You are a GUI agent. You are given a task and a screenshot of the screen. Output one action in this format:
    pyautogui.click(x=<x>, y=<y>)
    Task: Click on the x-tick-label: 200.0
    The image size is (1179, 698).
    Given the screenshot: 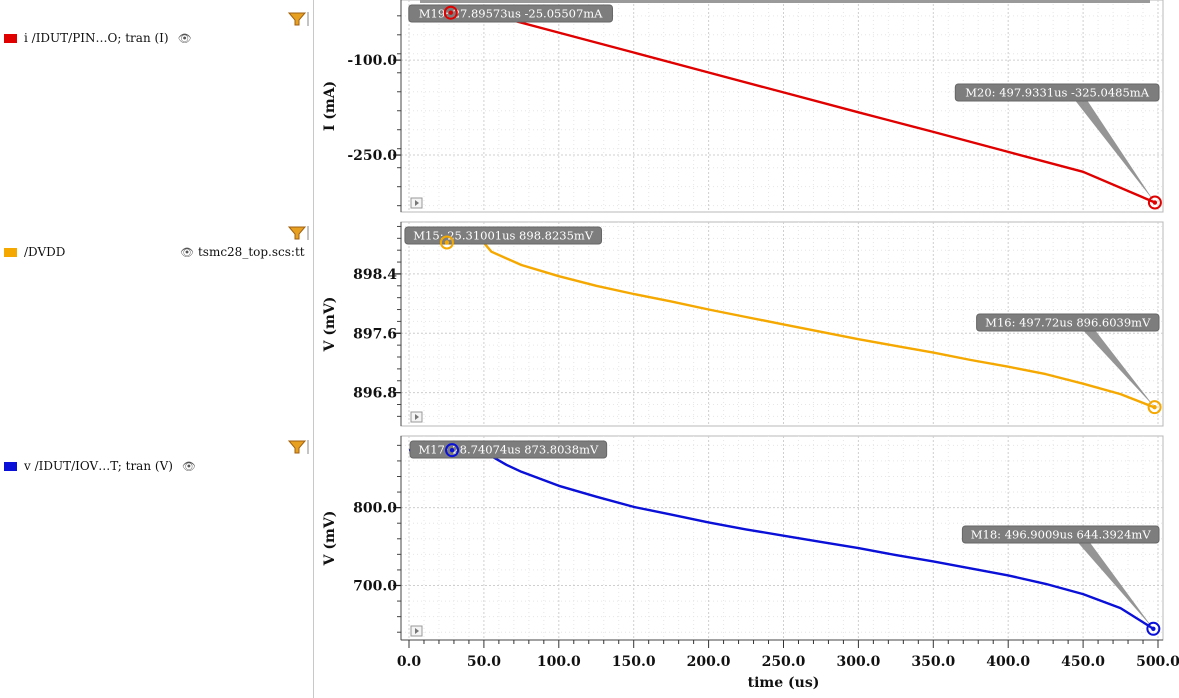 What is the action you would take?
    pyautogui.click(x=709, y=662)
    